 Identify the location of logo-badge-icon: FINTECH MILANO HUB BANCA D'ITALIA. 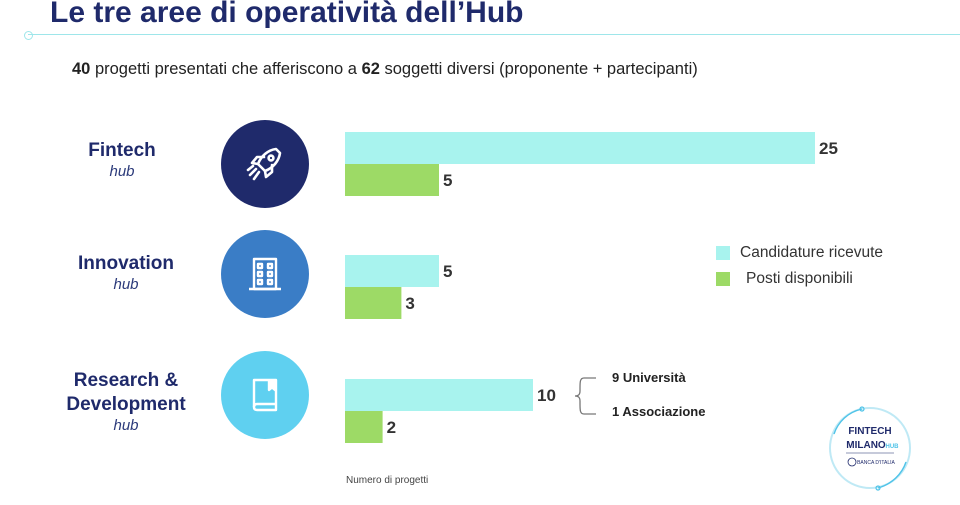
(870, 448).